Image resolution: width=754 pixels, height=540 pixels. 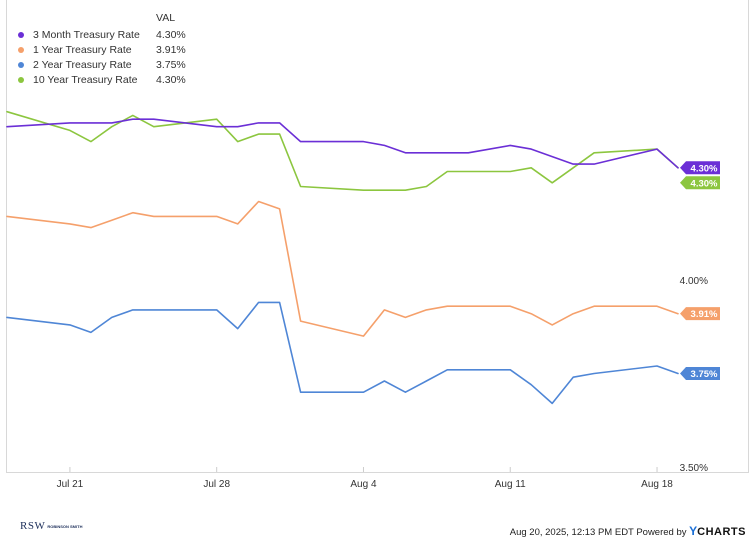 I want to click on logo-subtext: ROBINSON SMITH, so click(x=65, y=526).